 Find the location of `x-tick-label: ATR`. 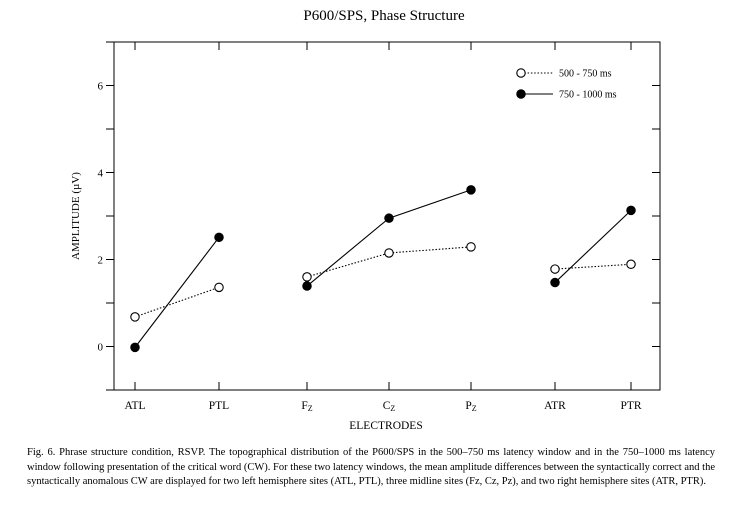

x-tick-label: ATR is located at coordinates (555, 406).